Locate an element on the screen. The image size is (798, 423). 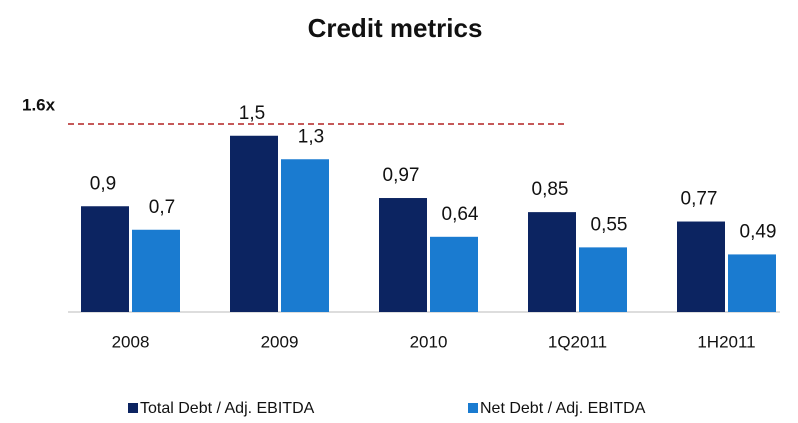
data-label: 1,3 is located at coordinates (311, 136).